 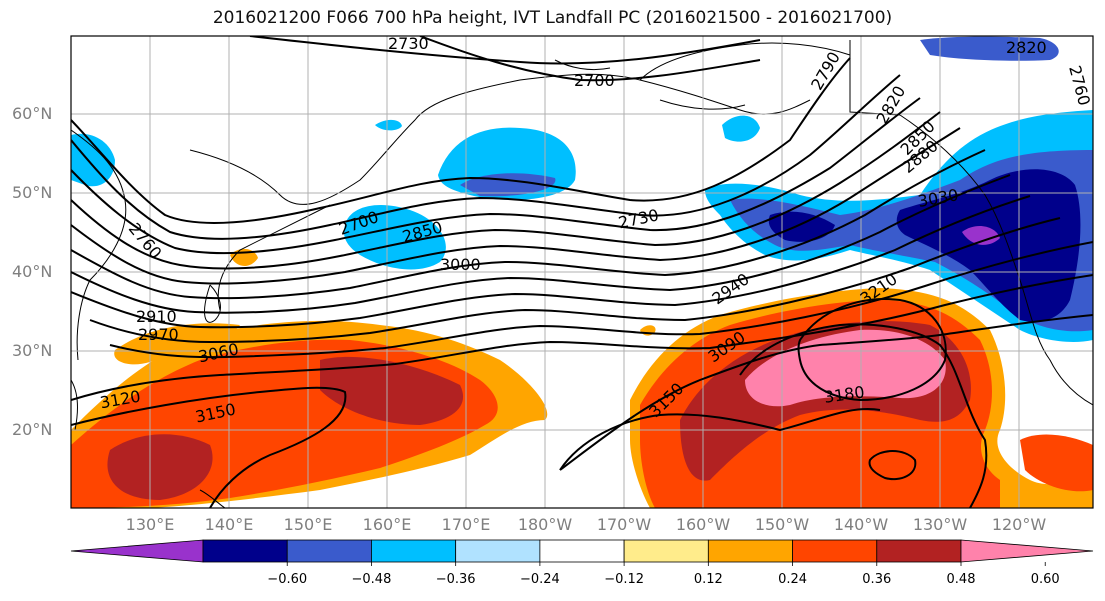 I want to click on contour-label: 2700, so click(x=594, y=80).